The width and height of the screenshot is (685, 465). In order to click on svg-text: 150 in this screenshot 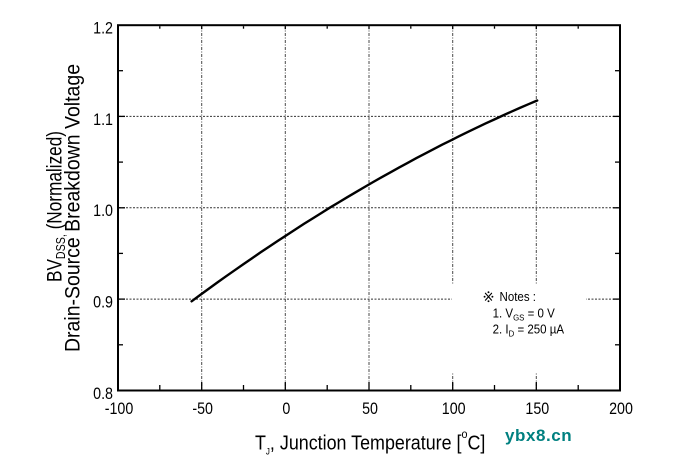, I will do `click(537, 409)`.